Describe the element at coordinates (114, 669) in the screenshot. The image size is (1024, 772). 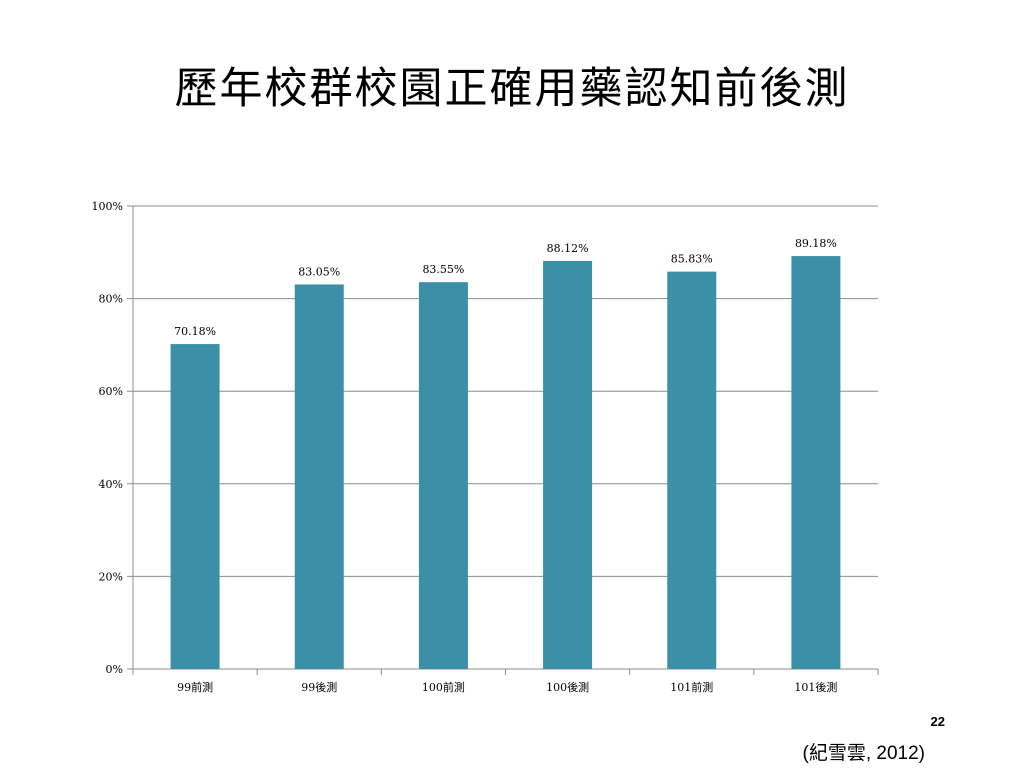
I see `y-tick-label: 0%` at that location.